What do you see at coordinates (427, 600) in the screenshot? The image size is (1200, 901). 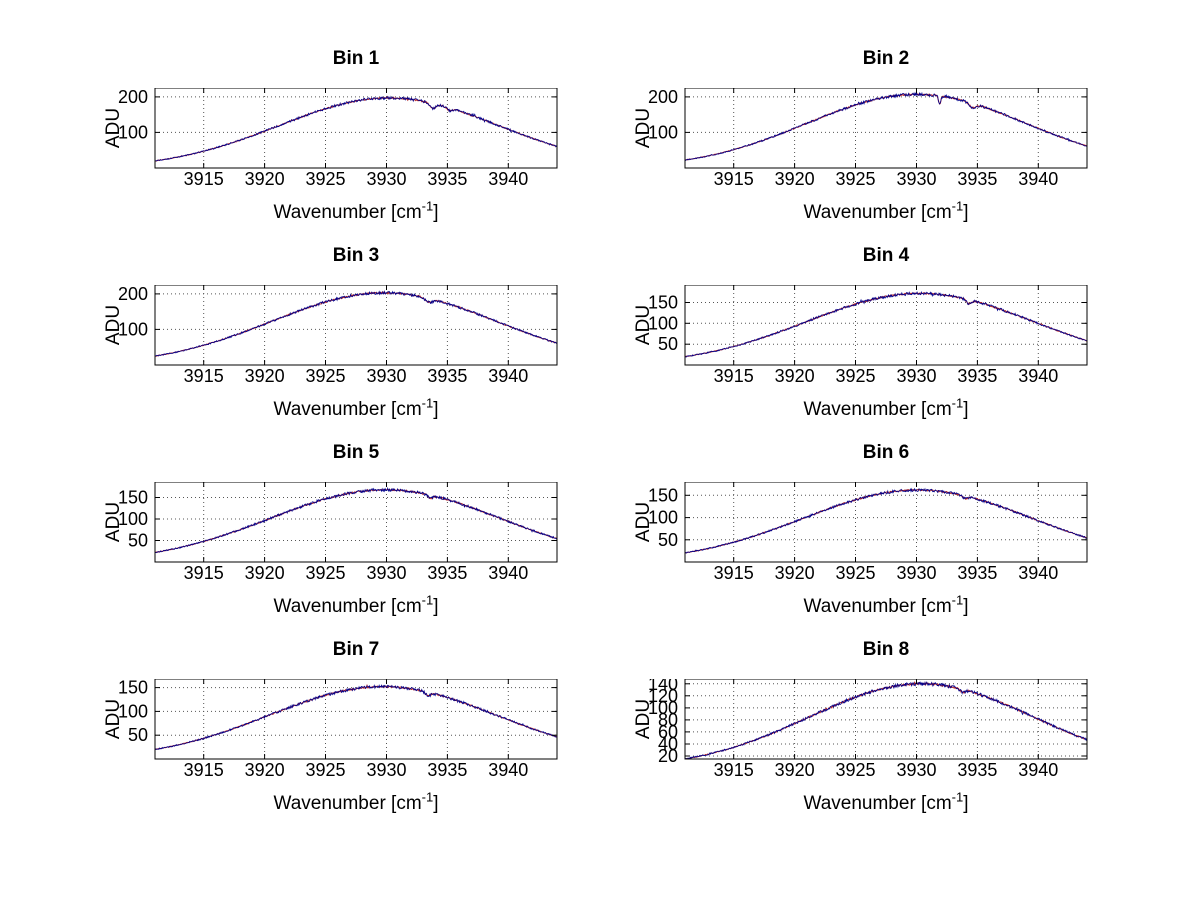 I see `x-axis-label-superscript: -1` at bounding box center [427, 600].